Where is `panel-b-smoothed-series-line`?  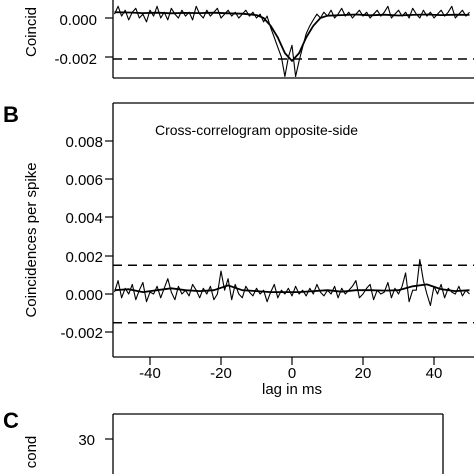 panel-b-smoothed-series-line is located at coordinates (292, 288).